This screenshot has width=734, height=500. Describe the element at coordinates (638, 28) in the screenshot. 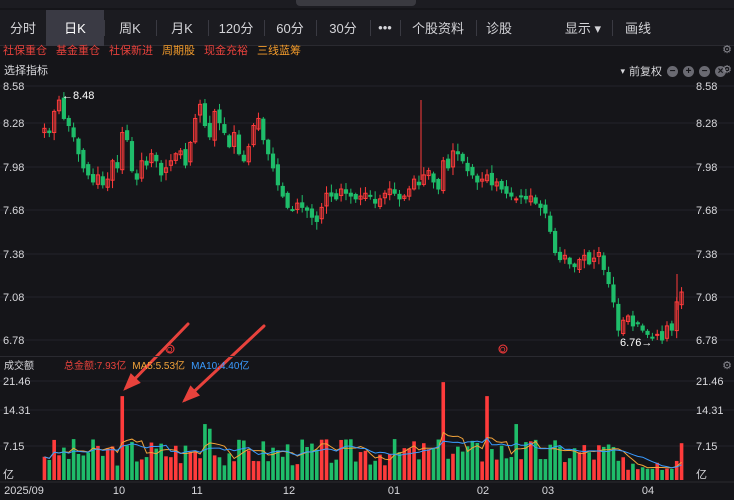

I see `tab-11: 画线` at that location.